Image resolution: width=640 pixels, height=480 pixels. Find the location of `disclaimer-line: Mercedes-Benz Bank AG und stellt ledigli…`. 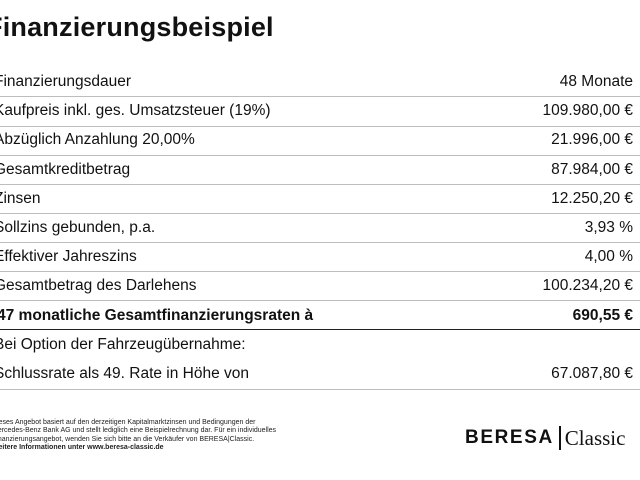

disclaimer-line: Mercedes-Benz Bank AG und stellt ledigli… is located at coordinates (138, 431).